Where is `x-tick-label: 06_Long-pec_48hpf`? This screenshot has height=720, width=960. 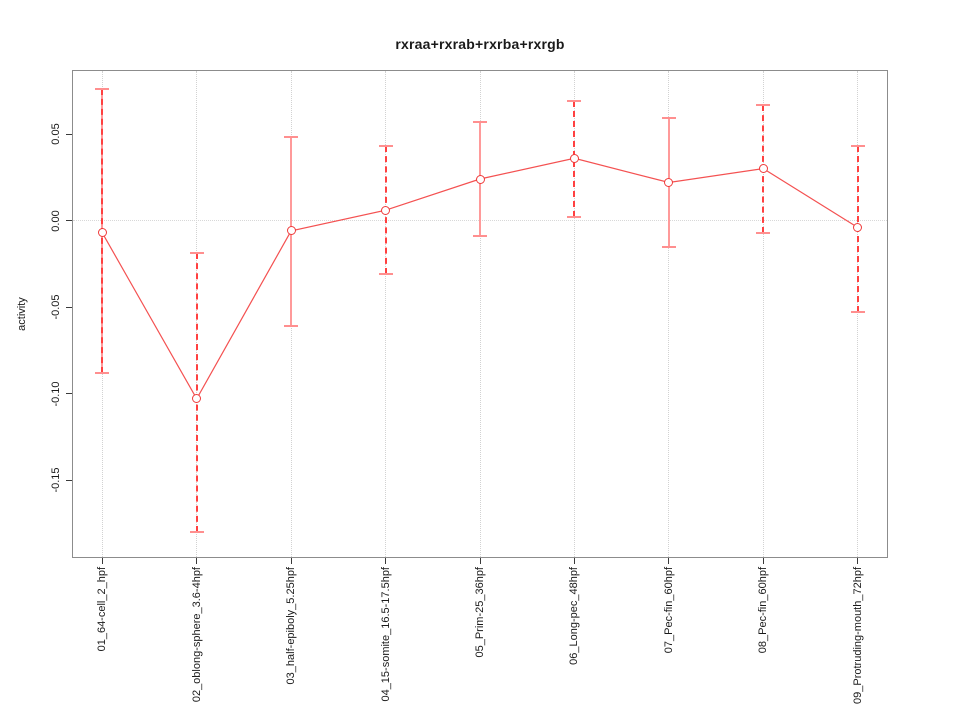
x-tick-label: 06_Long-pec_48hpf is located at coordinates (574, 616).